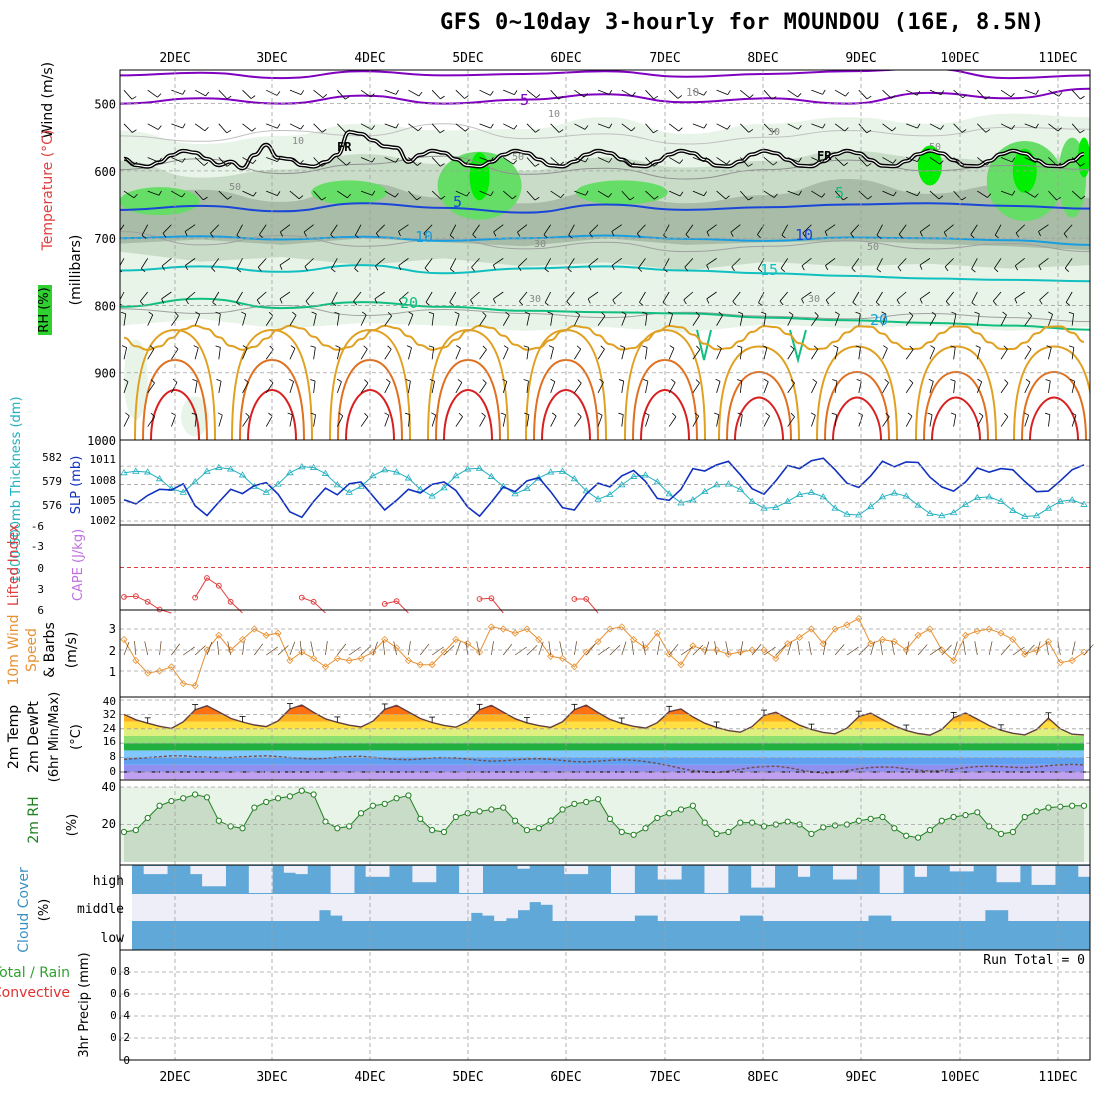 Image resolution: width=1100 pixels, height=1100 pixels. I want to click on lifted-index-line, so click(313, 605).